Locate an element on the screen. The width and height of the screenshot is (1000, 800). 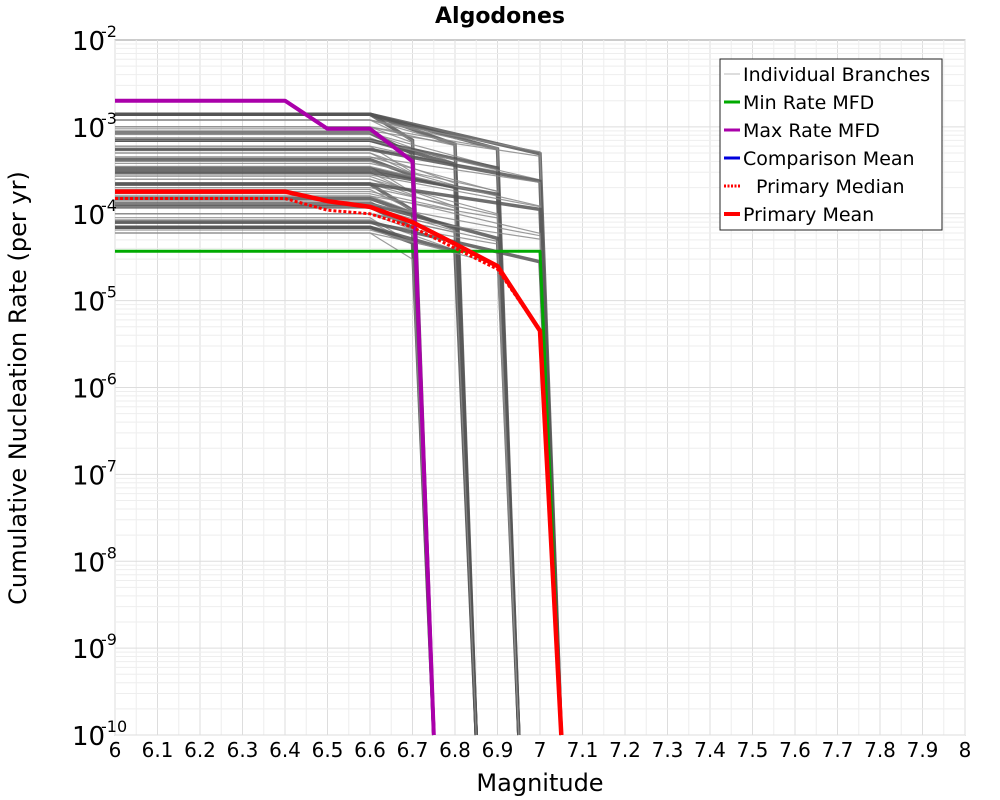
x-tick-label: 7 is located at coordinates (540, 750).